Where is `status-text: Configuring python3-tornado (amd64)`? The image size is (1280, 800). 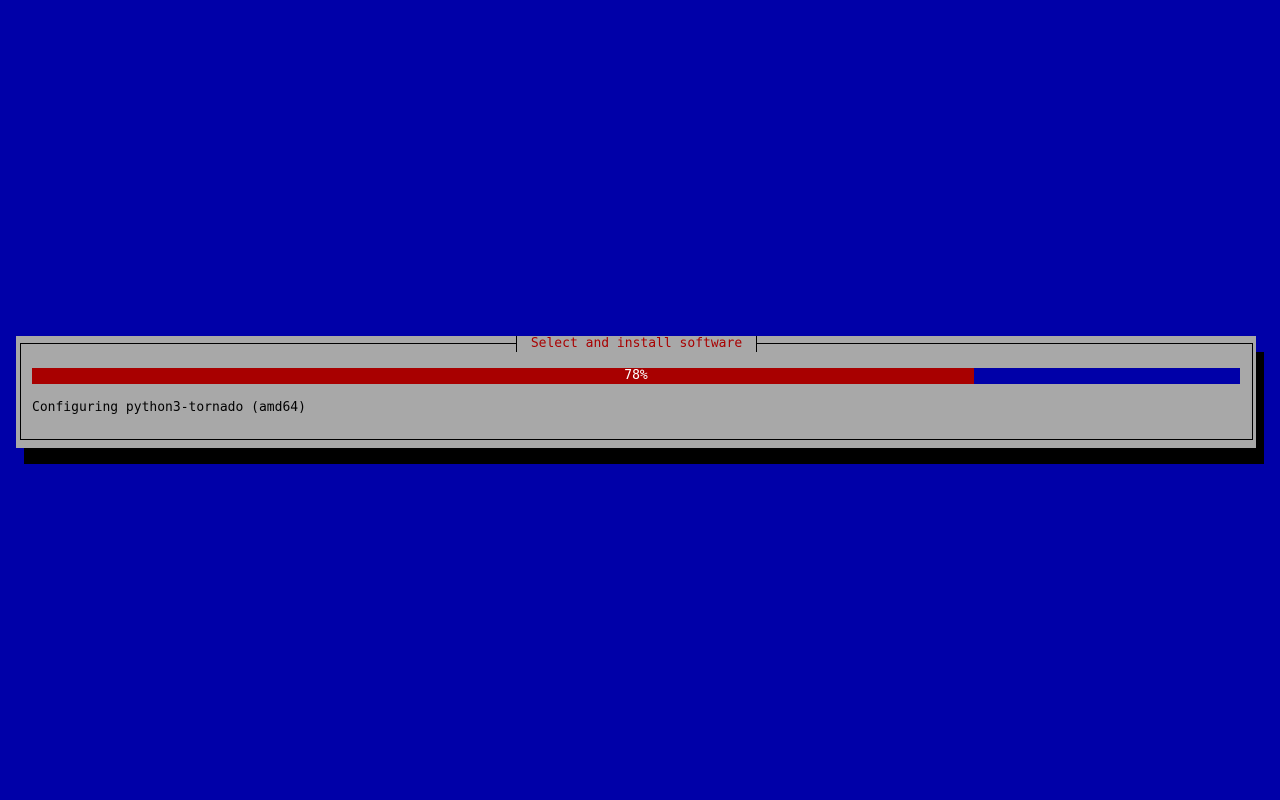
status-text: Configuring python3-tornado (amd64) is located at coordinates (169, 407).